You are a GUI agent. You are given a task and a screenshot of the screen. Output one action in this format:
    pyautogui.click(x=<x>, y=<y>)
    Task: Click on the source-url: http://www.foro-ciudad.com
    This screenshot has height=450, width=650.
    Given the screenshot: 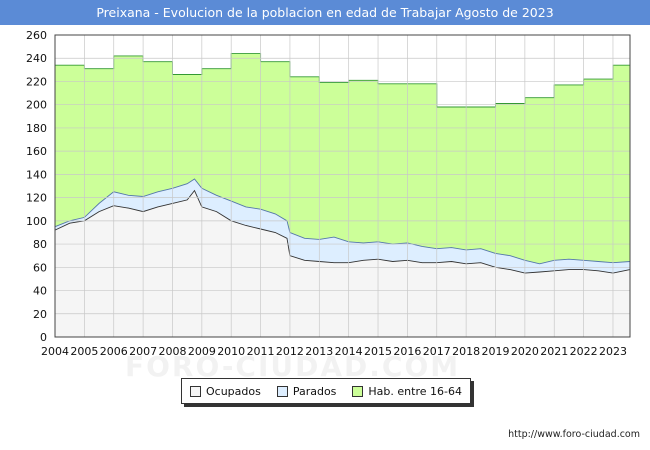 What is the action you would take?
    pyautogui.click(x=574, y=434)
    